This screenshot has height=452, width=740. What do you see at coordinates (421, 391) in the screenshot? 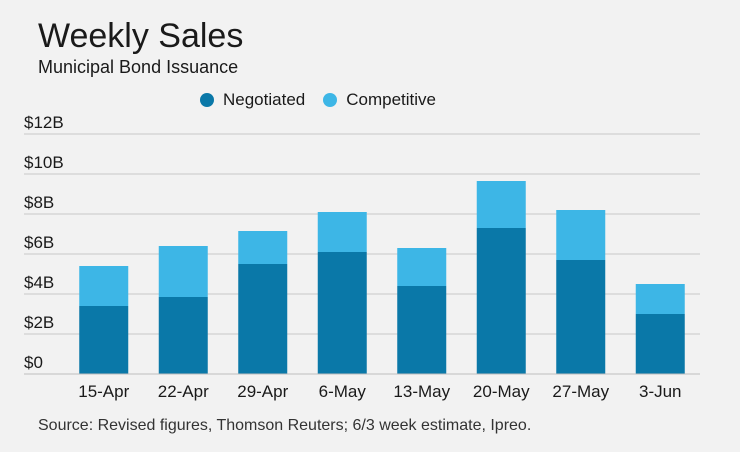
I see `x-tick-label: 13-May` at bounding box center [421, 391].